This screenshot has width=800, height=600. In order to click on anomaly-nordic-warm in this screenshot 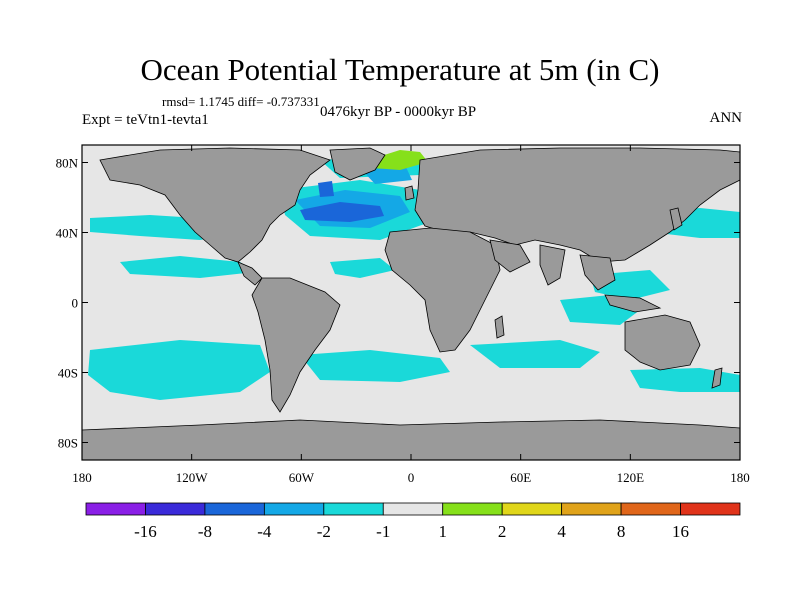, I will do `click(398, 160)`.